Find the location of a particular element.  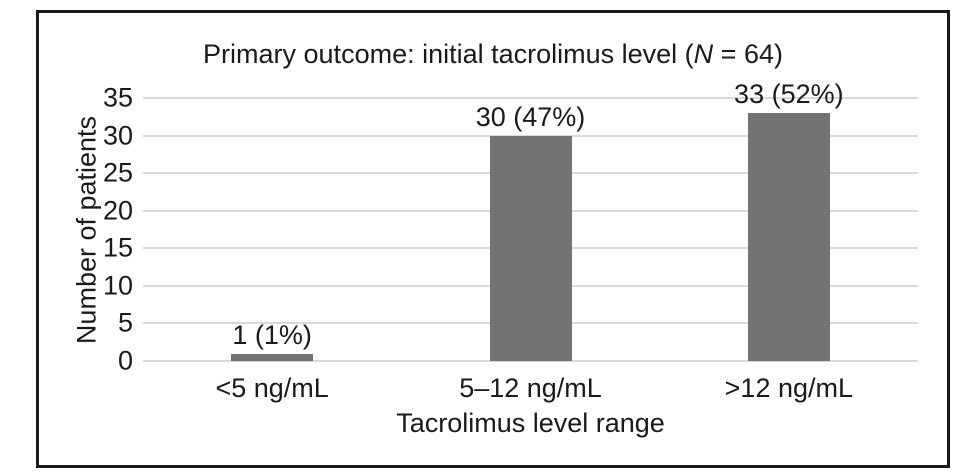

y-tick-label: 5 is located at coordinates (125, 322).